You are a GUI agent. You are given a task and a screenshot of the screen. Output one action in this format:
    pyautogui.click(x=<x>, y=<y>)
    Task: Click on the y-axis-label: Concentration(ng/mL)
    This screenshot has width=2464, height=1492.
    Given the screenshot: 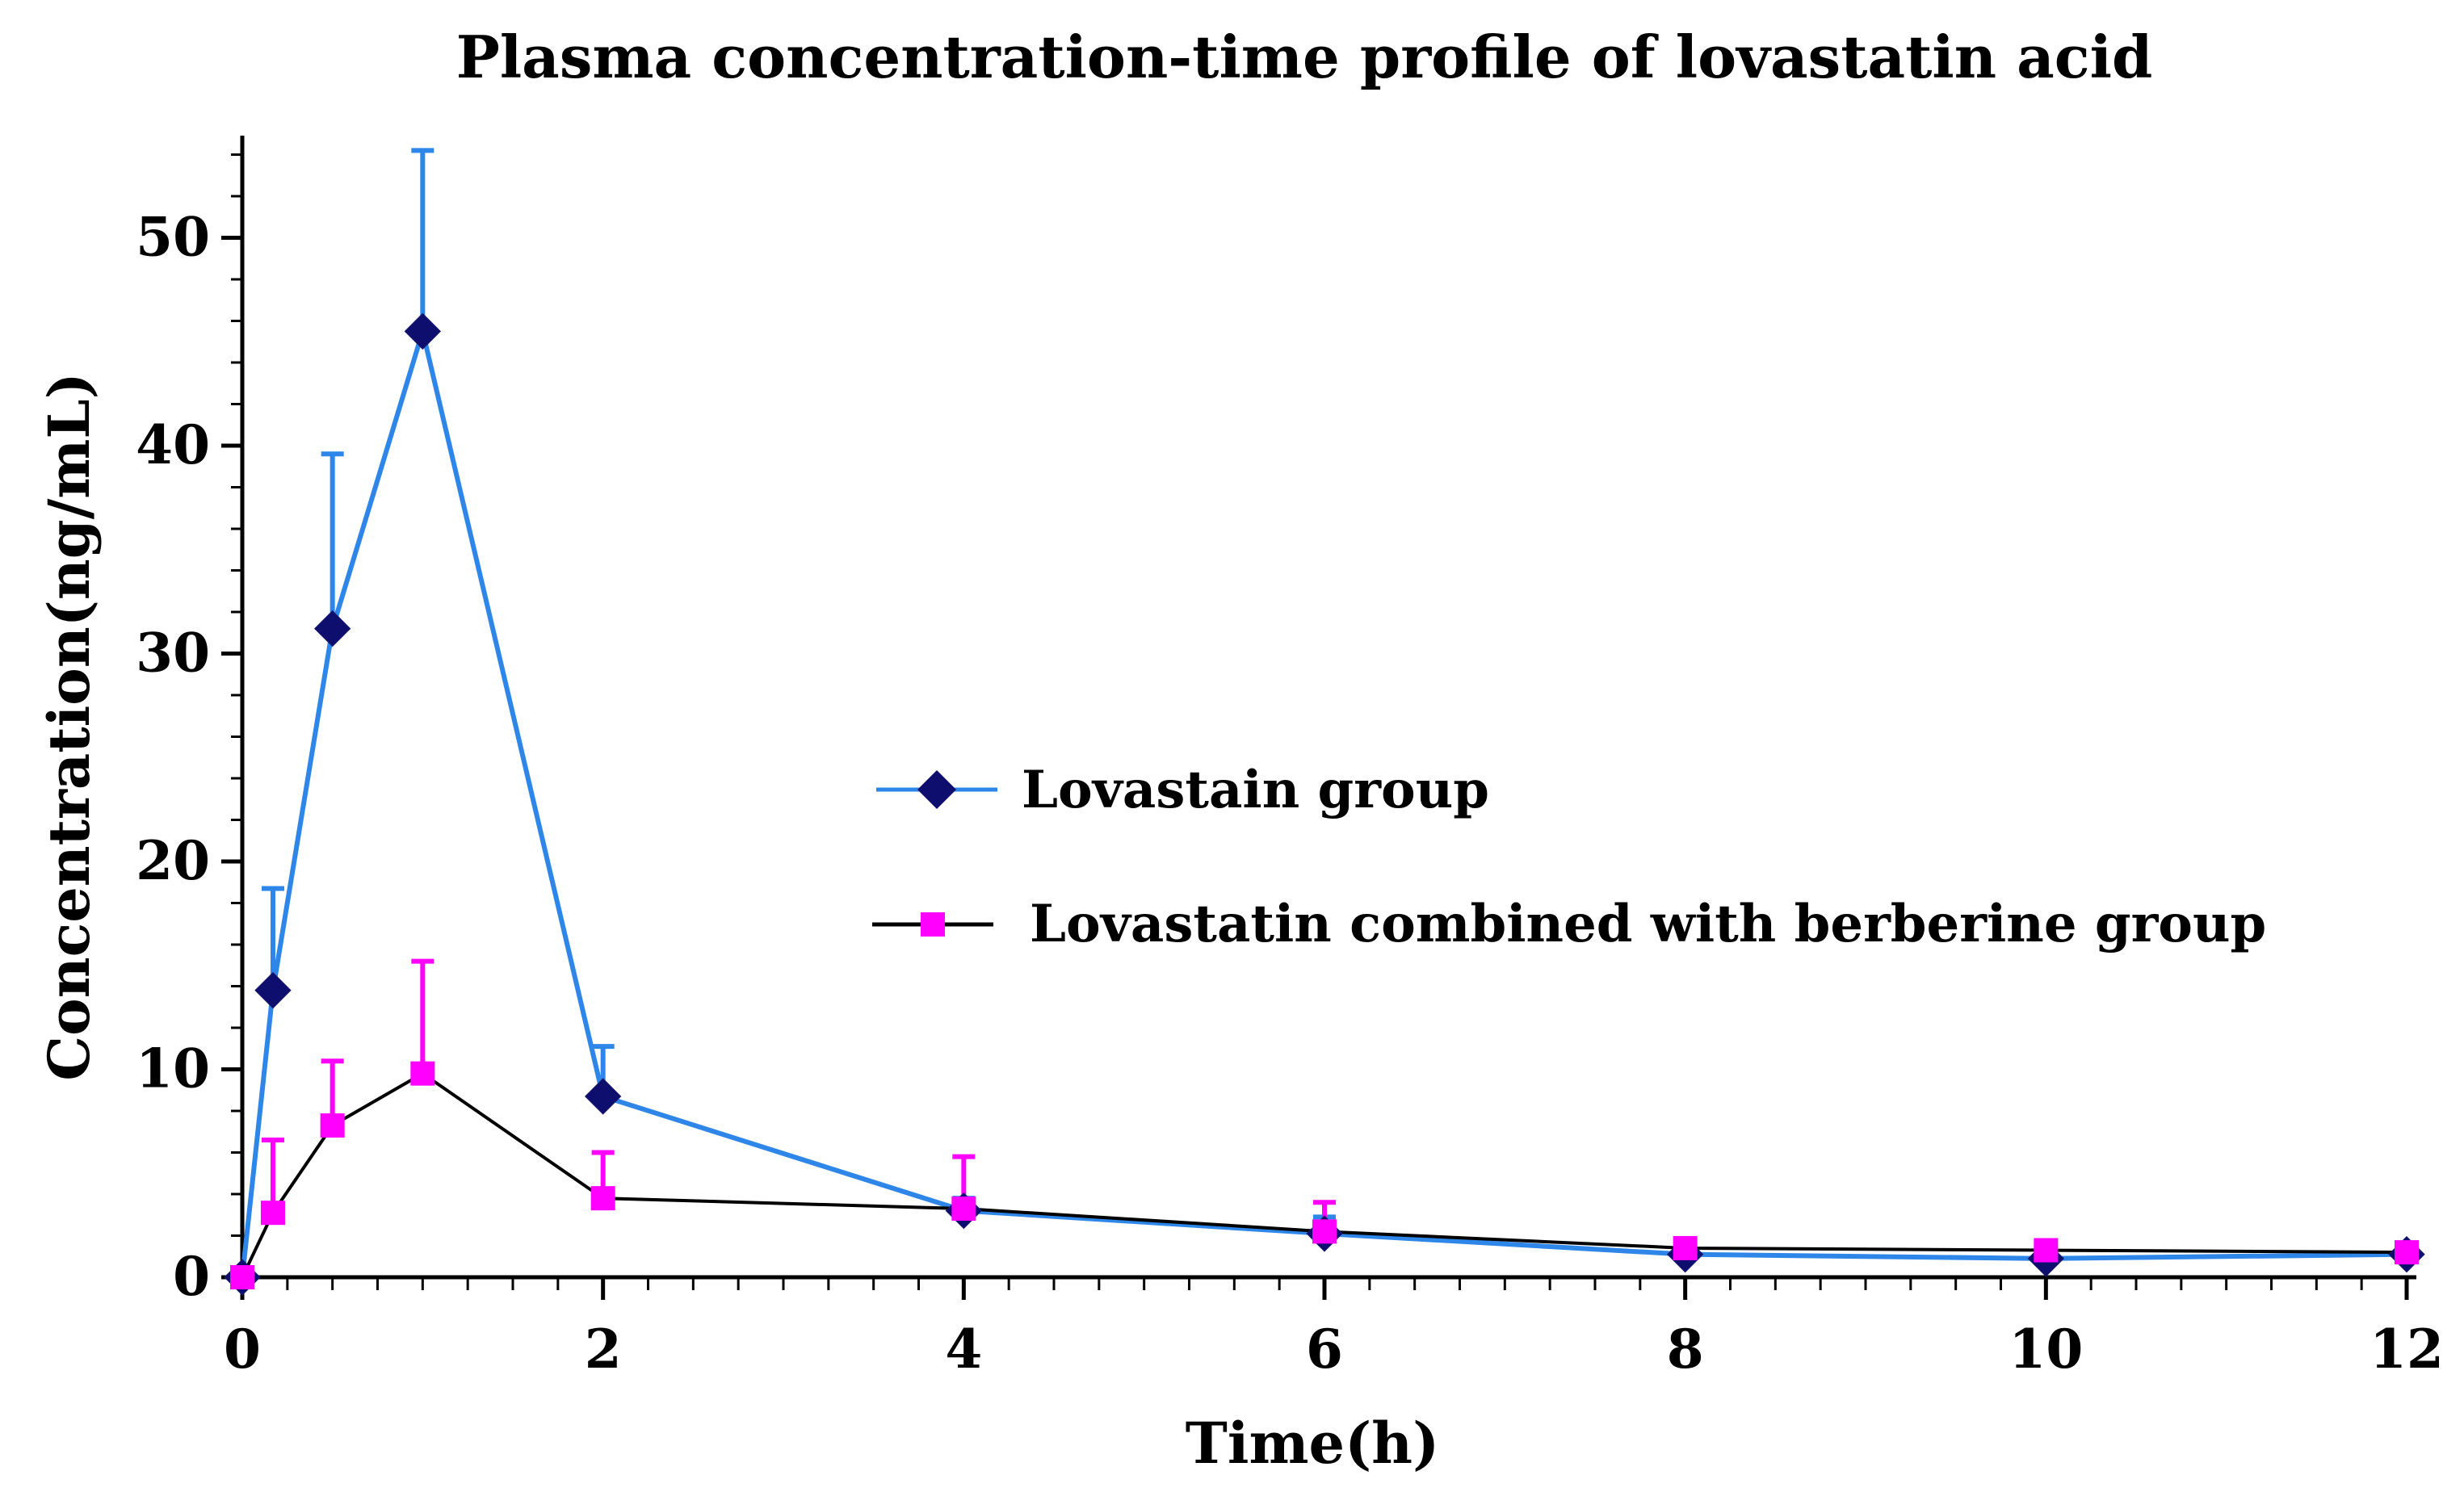 What is the action you would take?
    pyautogui.click(x=69, y=726)
    